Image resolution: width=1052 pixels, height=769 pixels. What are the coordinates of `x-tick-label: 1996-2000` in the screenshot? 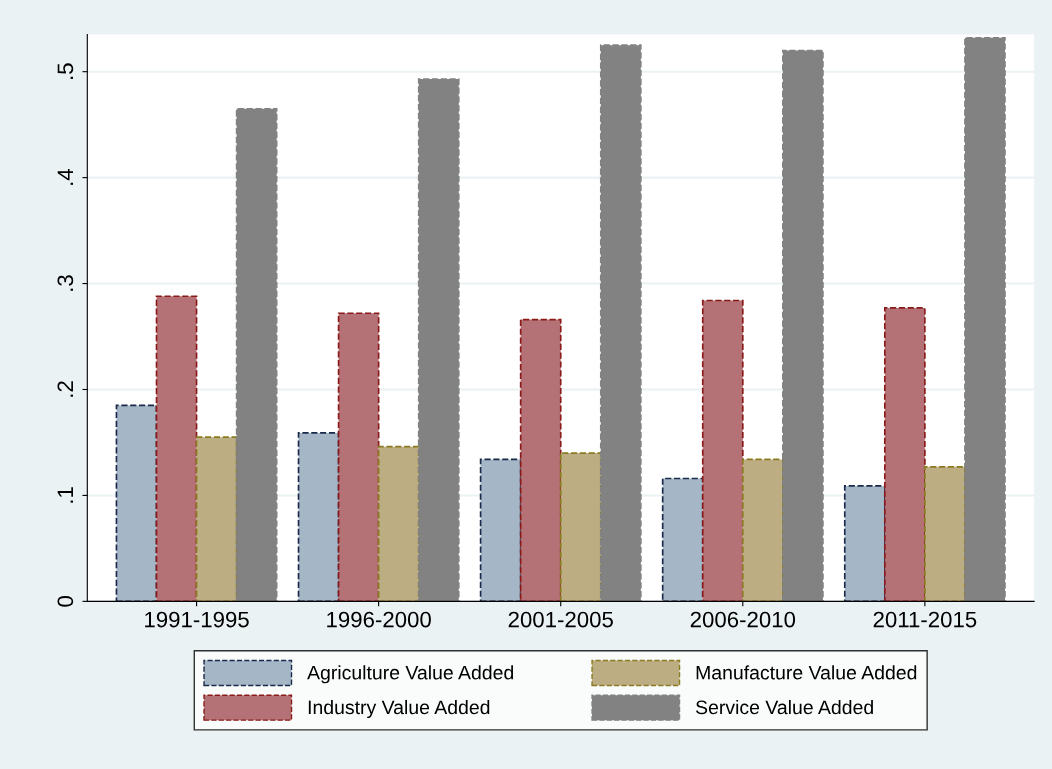 It's located at (379, 619).